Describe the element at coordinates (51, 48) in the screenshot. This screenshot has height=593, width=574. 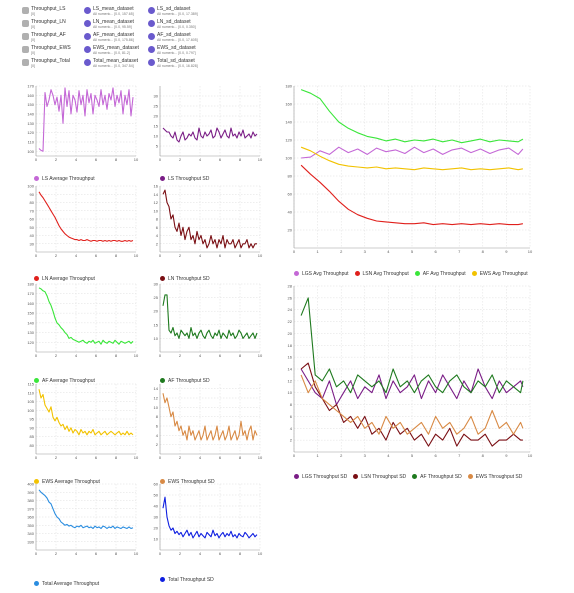
I see `dataset-name: Throughput_EWS` at that location.